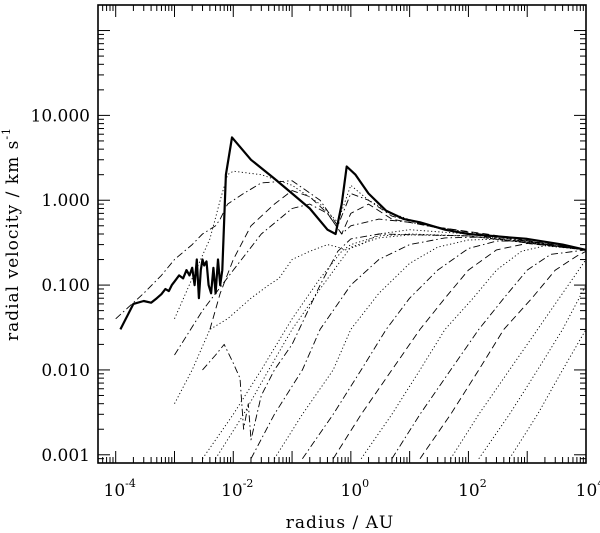 The height and width of the screenshot is (533, 600). What do you see at coordinates (13, 240) in the screenshot?
I see `y-axis-label-main: radial velocity / km s` at bounding box center [13, 240].